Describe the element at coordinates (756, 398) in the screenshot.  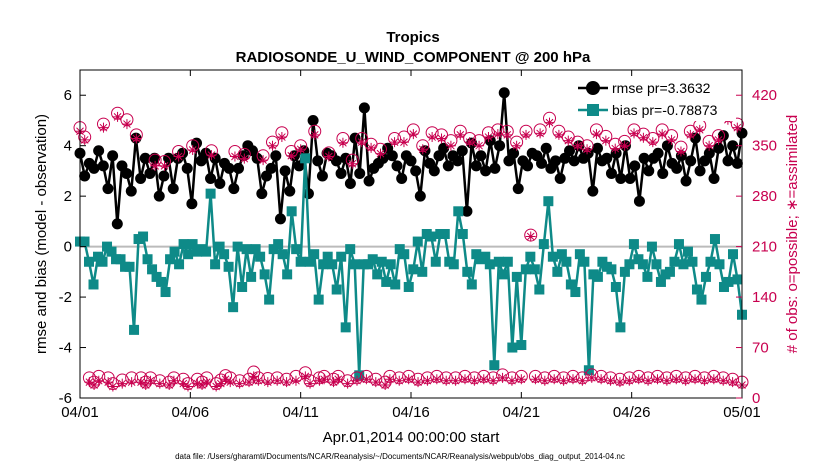
I see `y2-tick-label: 0` at that location.